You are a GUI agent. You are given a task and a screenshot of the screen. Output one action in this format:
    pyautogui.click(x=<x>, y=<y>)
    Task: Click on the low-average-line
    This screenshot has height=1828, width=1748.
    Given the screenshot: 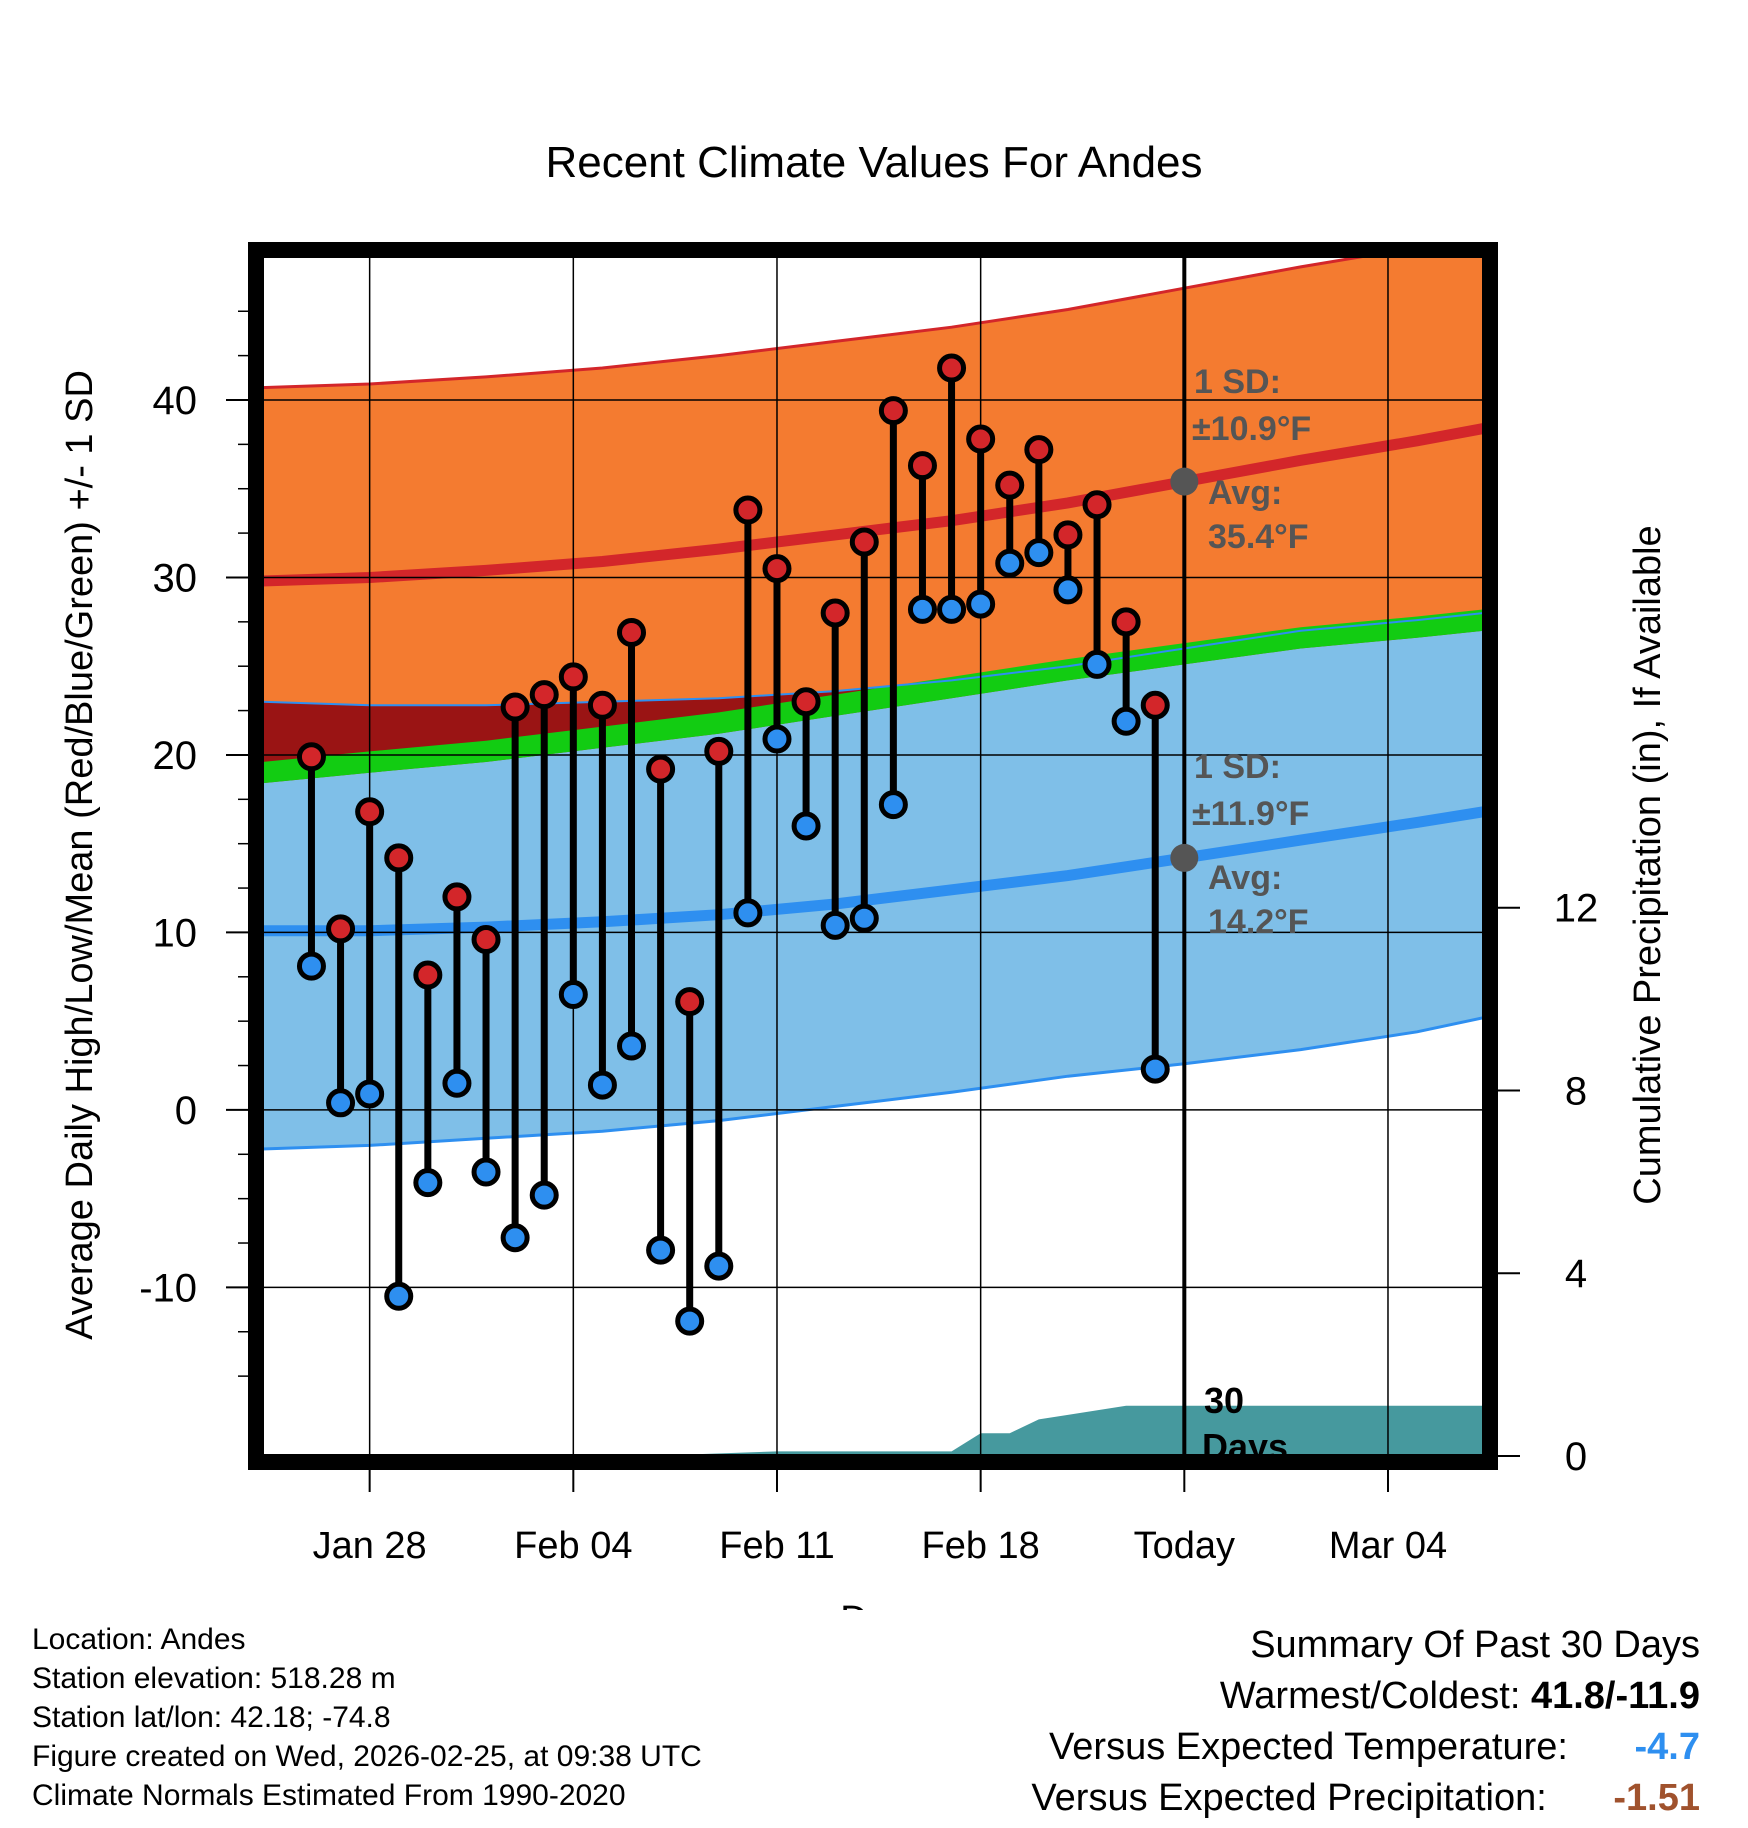 What is the action you would take?
    pyautogui.click(x=873, y=871)
    